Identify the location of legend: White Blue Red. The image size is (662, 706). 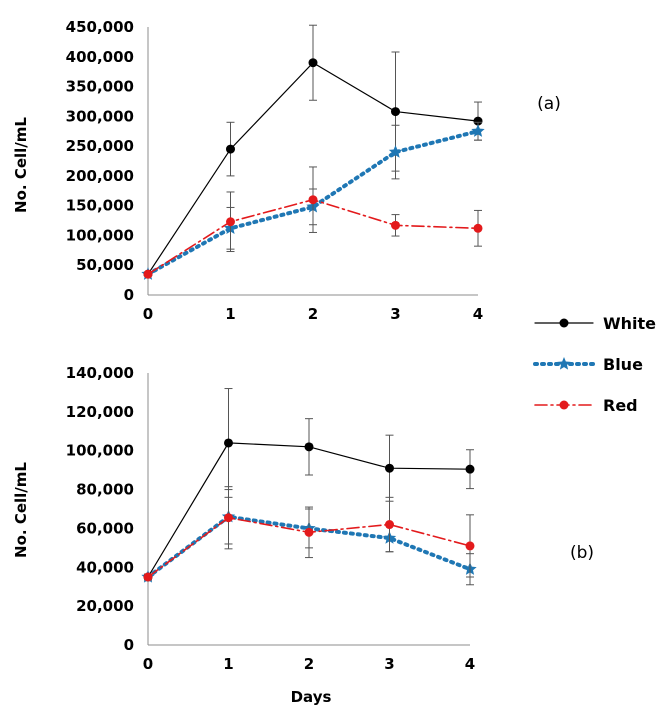
(594, 364).